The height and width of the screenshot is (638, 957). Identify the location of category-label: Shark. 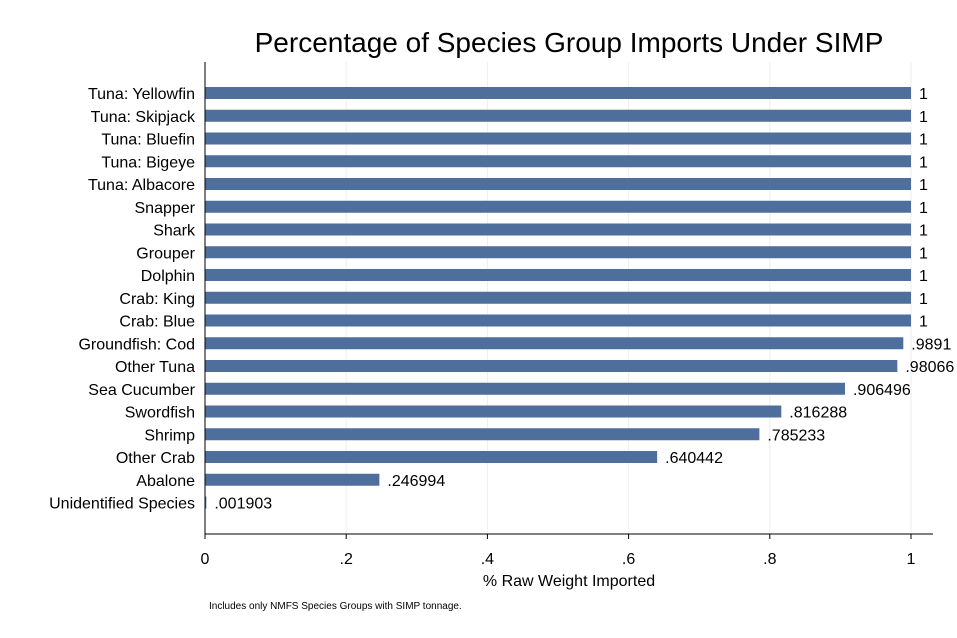
(174, 231).